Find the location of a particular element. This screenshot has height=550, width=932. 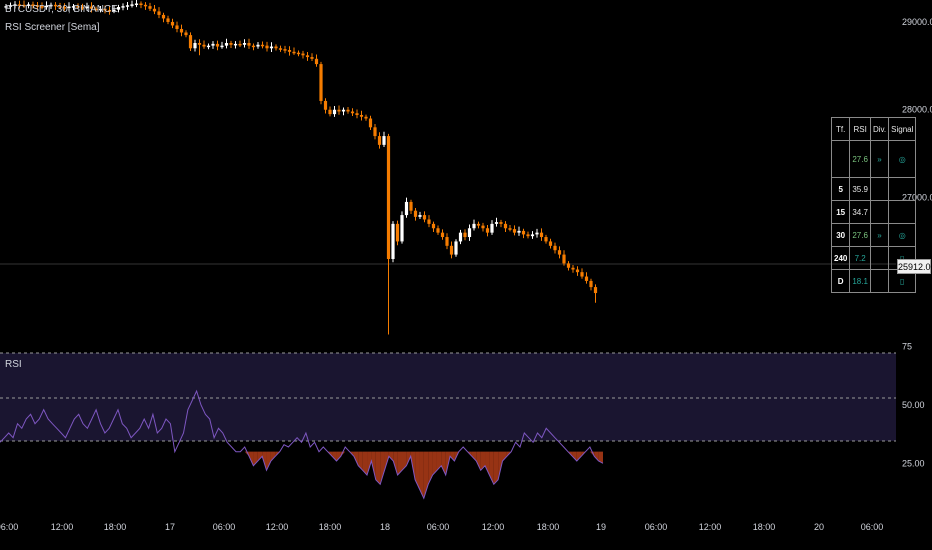

row-rsi: 34.7 is located at coordinates (860, 212).